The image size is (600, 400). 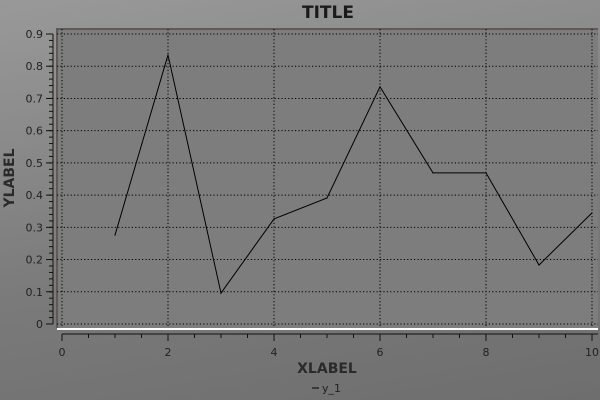 What do you see at coordinates (40, 179) in the screenshot?
I see `y-axis: 0 0.1 0.2 0.3 0.4 0.5 0.6 0.7 0.8 0.9` at bounding box center [40, 179].